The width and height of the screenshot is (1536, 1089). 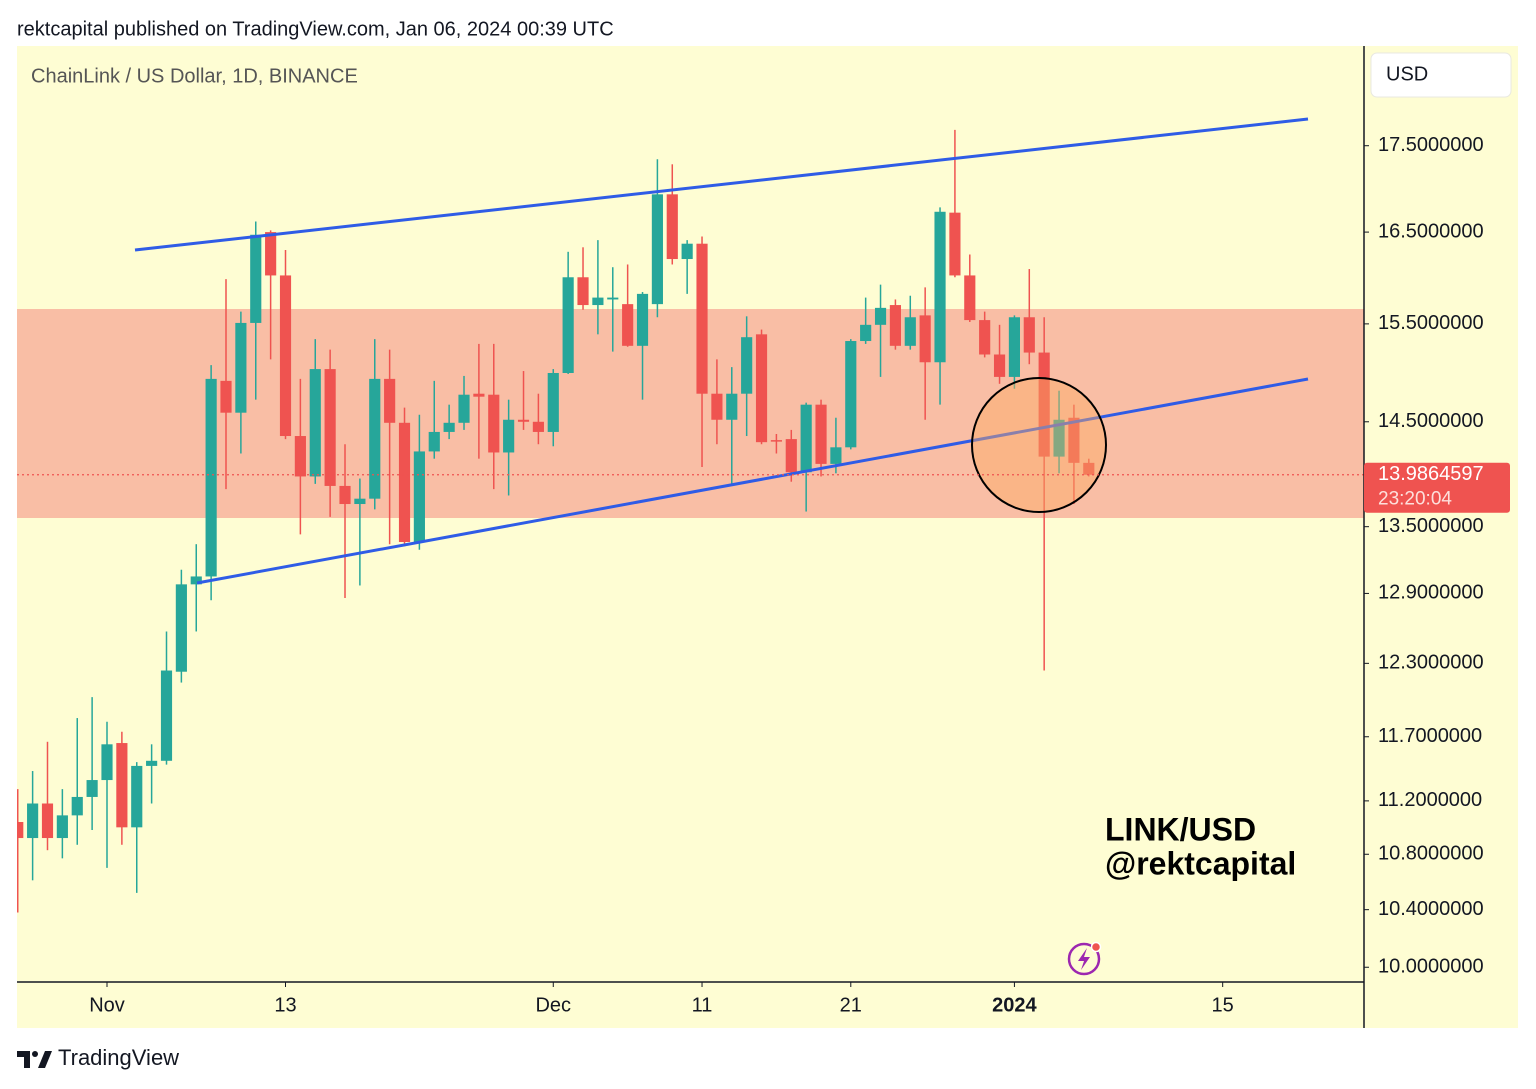 What do you see at coordinates (1441, 75) in the screenshot?
I see `currency-box` at bounding box center [1441, 75].